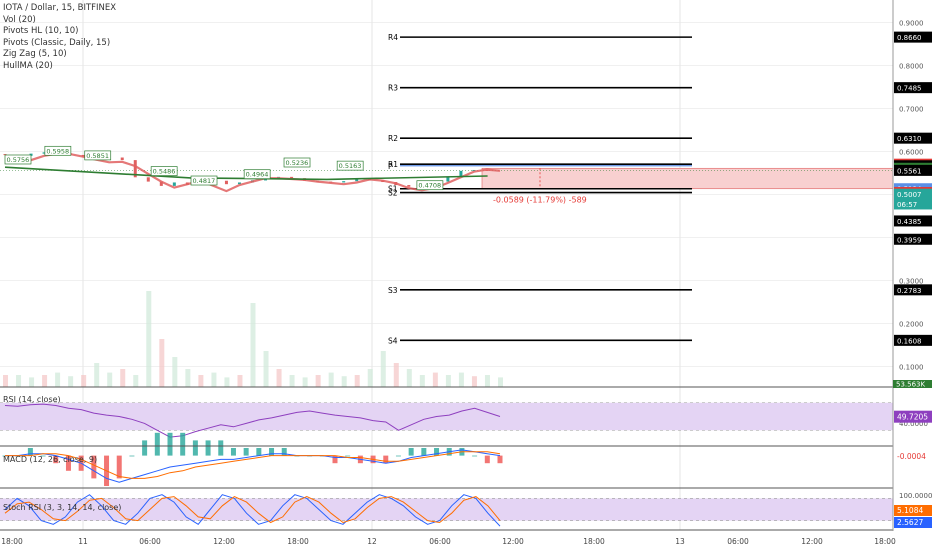  Describe the element at coordinates (909, 139) in the screenshot. I see `price-badge: 0.6310` at that location.